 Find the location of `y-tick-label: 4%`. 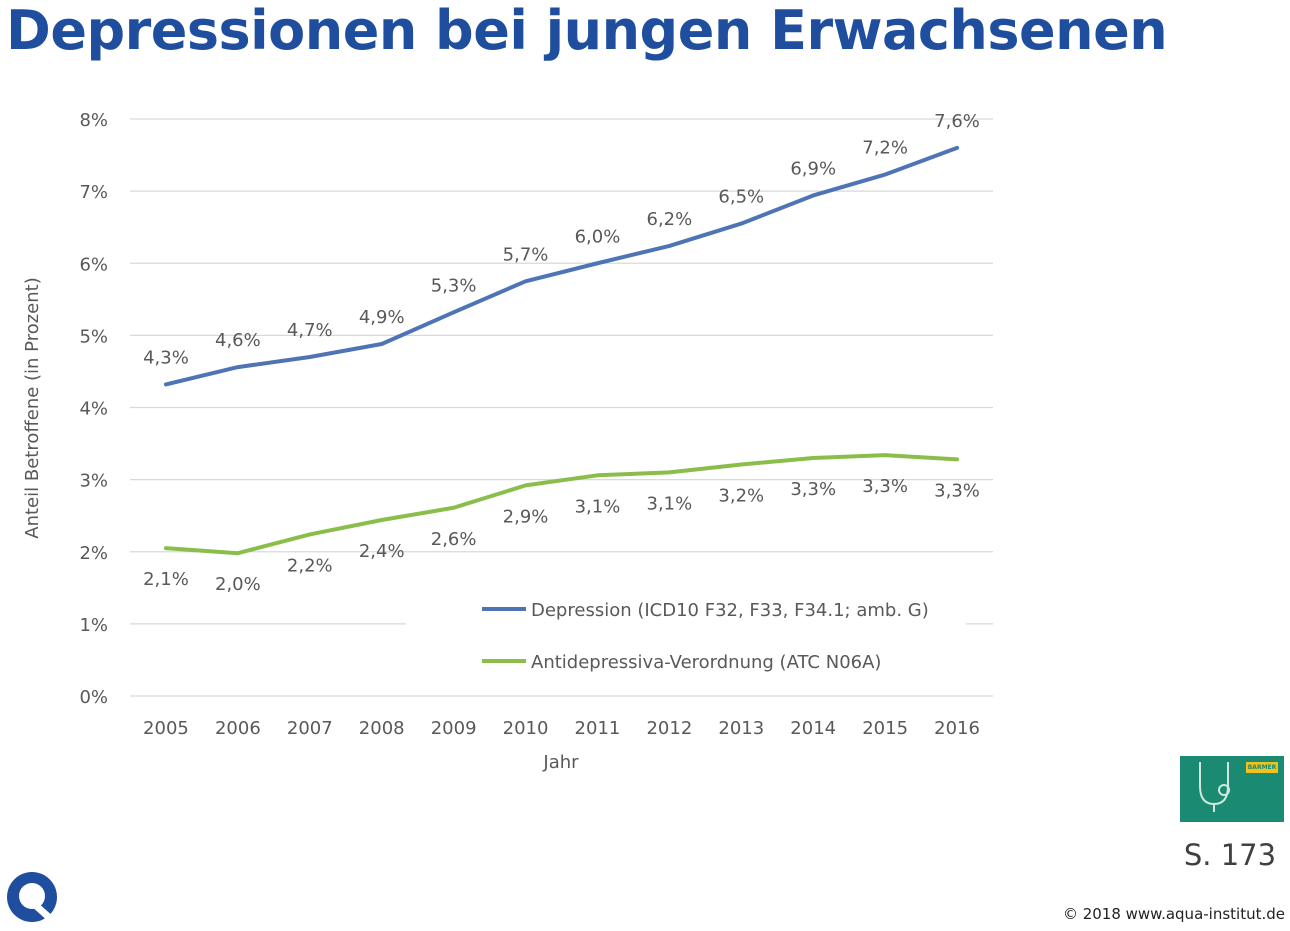

y-tick-label: 4% is located at coordinates (93, 409).